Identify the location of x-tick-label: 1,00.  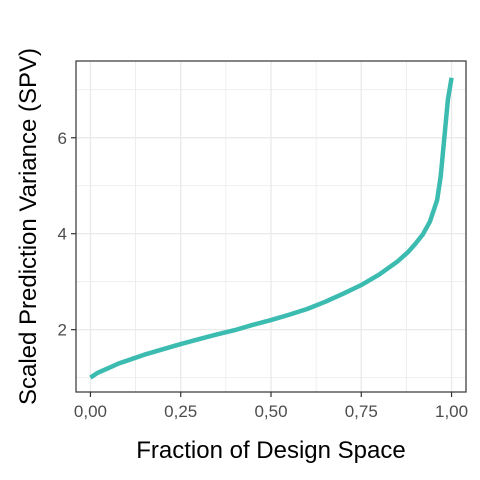
(451, 411).